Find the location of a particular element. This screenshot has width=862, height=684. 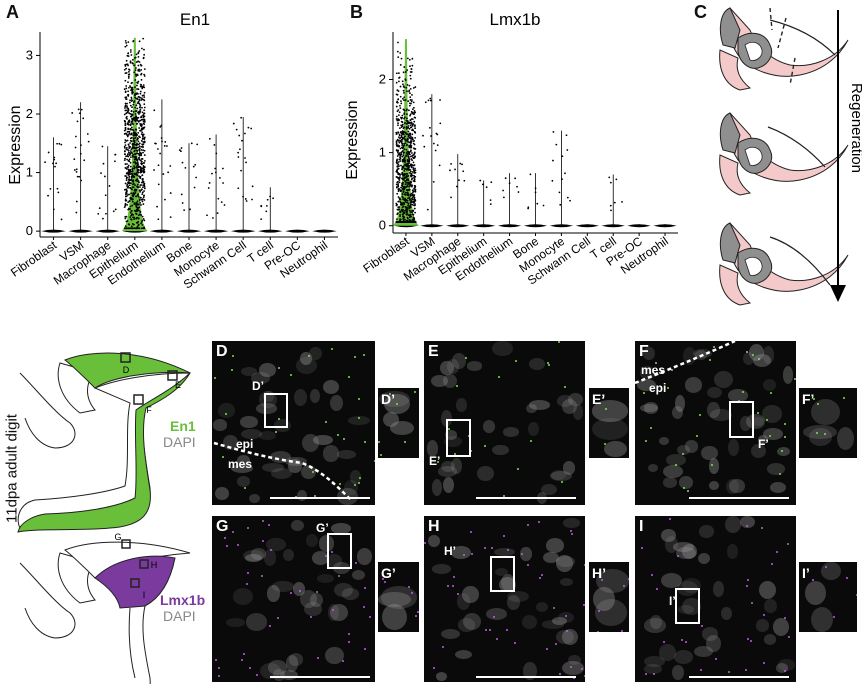

diagram-box-label-e: E is located at coordinates (178, 385).